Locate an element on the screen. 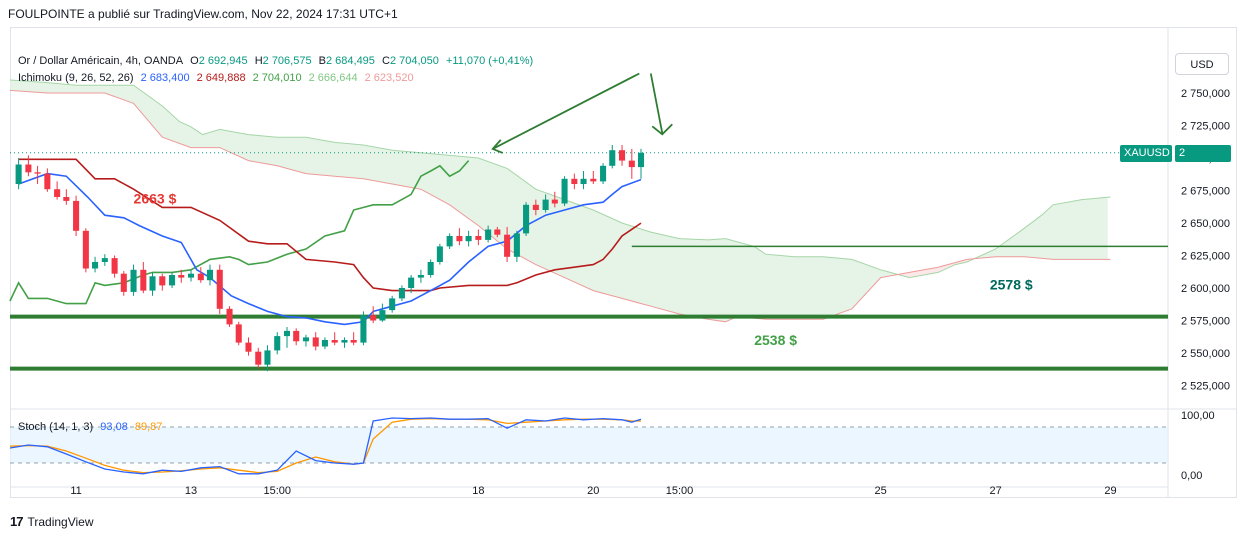  time-tick-3: 18 is located at coordinates (478, 491).